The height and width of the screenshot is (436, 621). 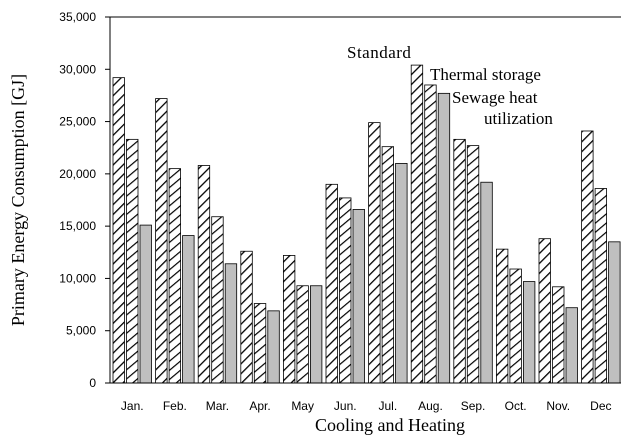 What do you see at coordinates (473, 406) in the screenshot?
I see `x-tick-label: Sep.` at bounding box center [473, 406].